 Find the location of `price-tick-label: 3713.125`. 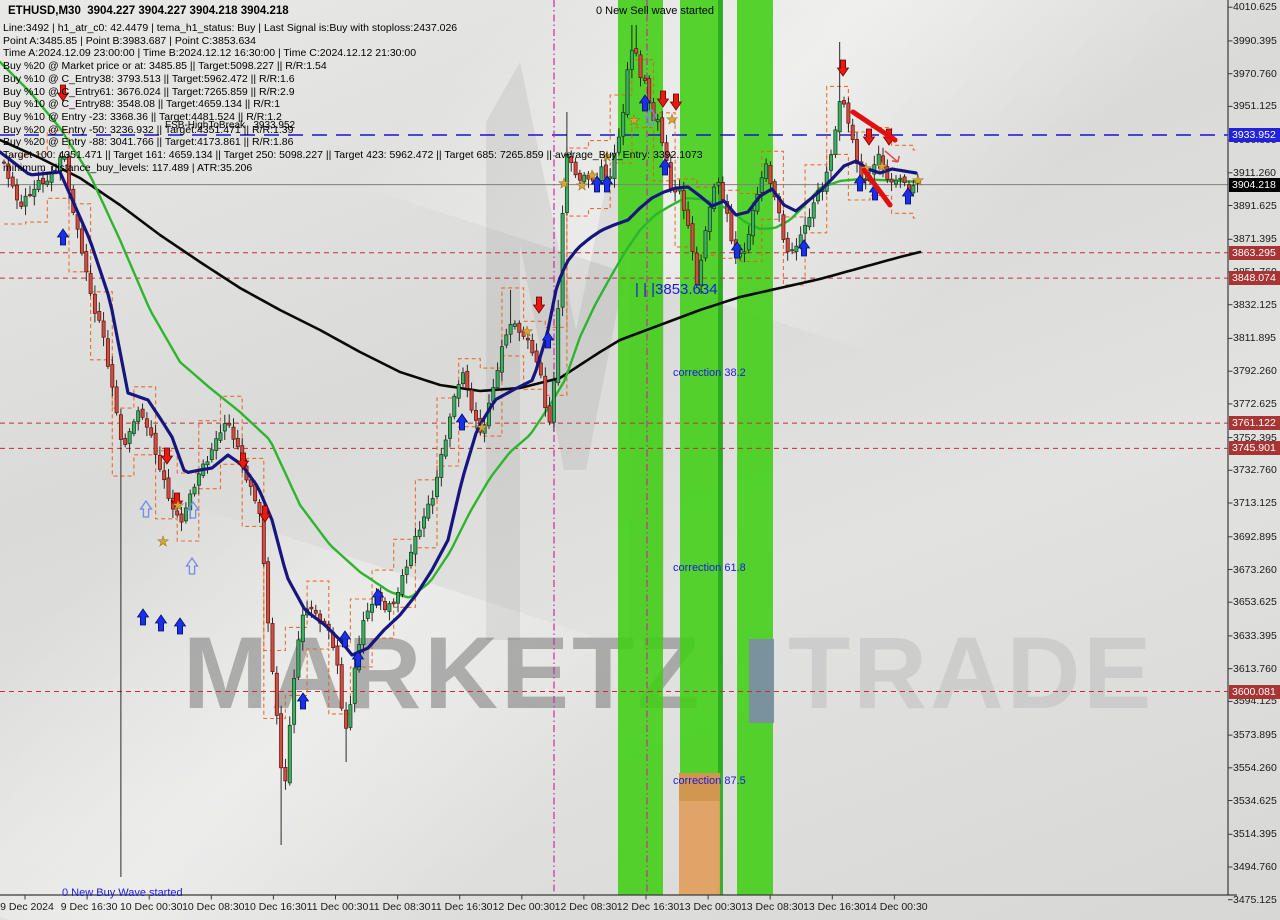

price-tick-label: 3713.125 is located at coordinates (1255, 503).